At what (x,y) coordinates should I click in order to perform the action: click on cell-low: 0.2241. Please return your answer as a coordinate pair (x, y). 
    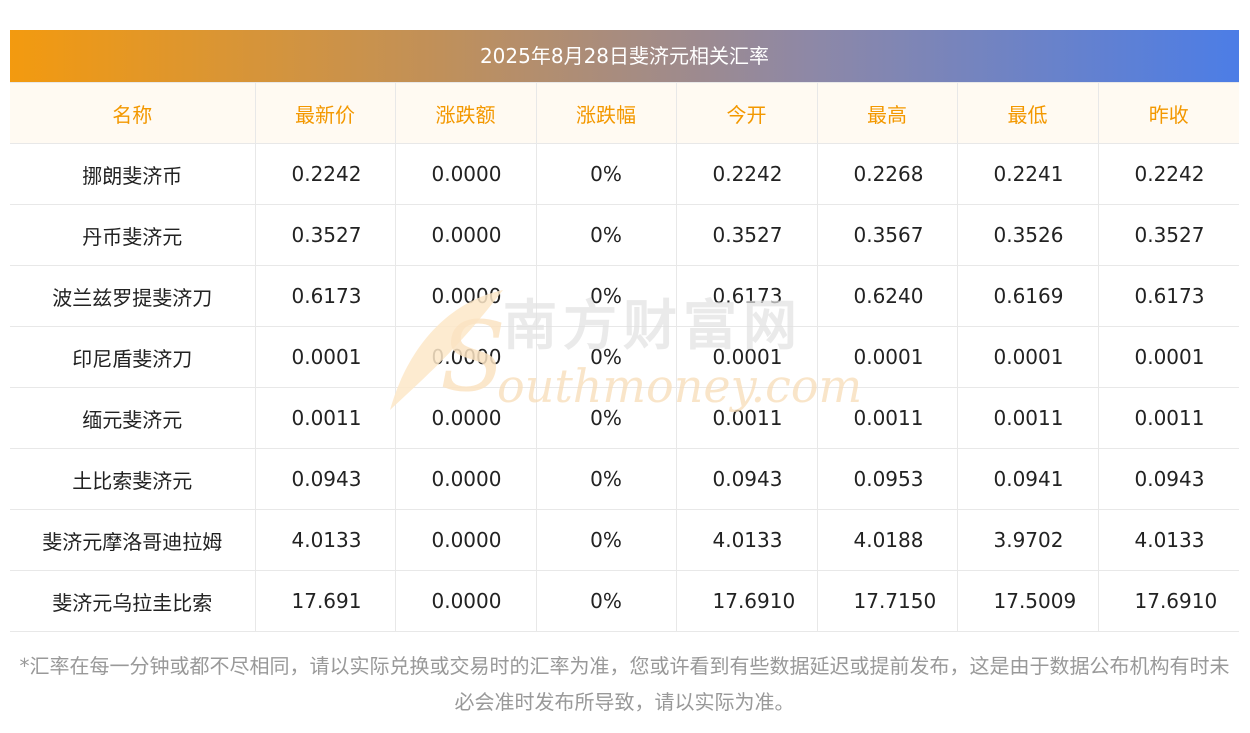
    Looking at the image, I should click on (1027, 174).